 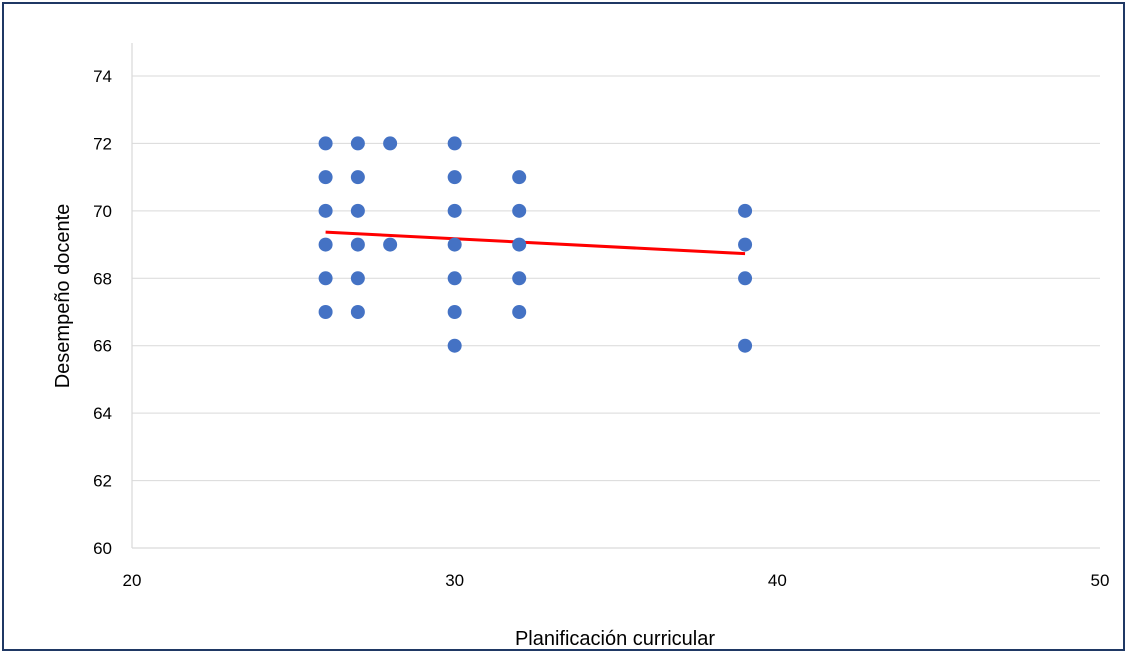 I want to click on y-tick-label-74: 74, so click(x=102, y=76).